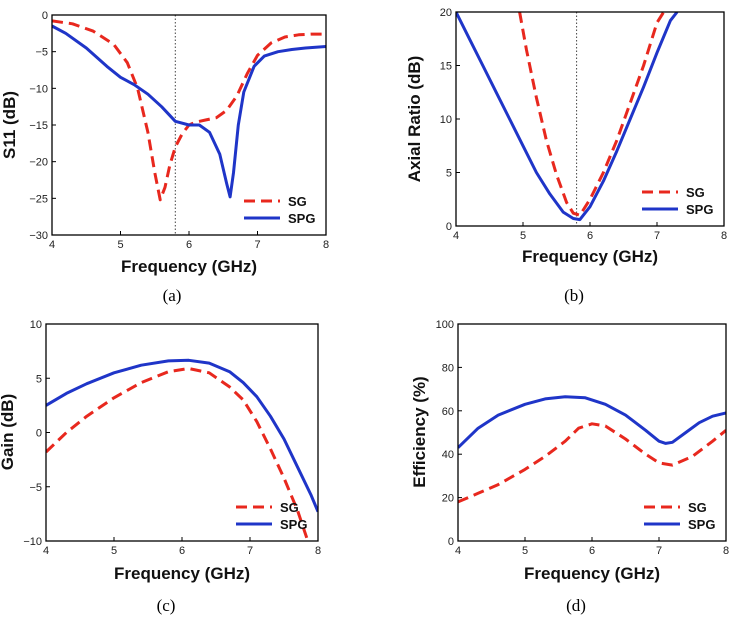 This screenshot has height=621, width=734. I want to click on y-axis-title: Axial Ratio (dB), so click(414, 119).